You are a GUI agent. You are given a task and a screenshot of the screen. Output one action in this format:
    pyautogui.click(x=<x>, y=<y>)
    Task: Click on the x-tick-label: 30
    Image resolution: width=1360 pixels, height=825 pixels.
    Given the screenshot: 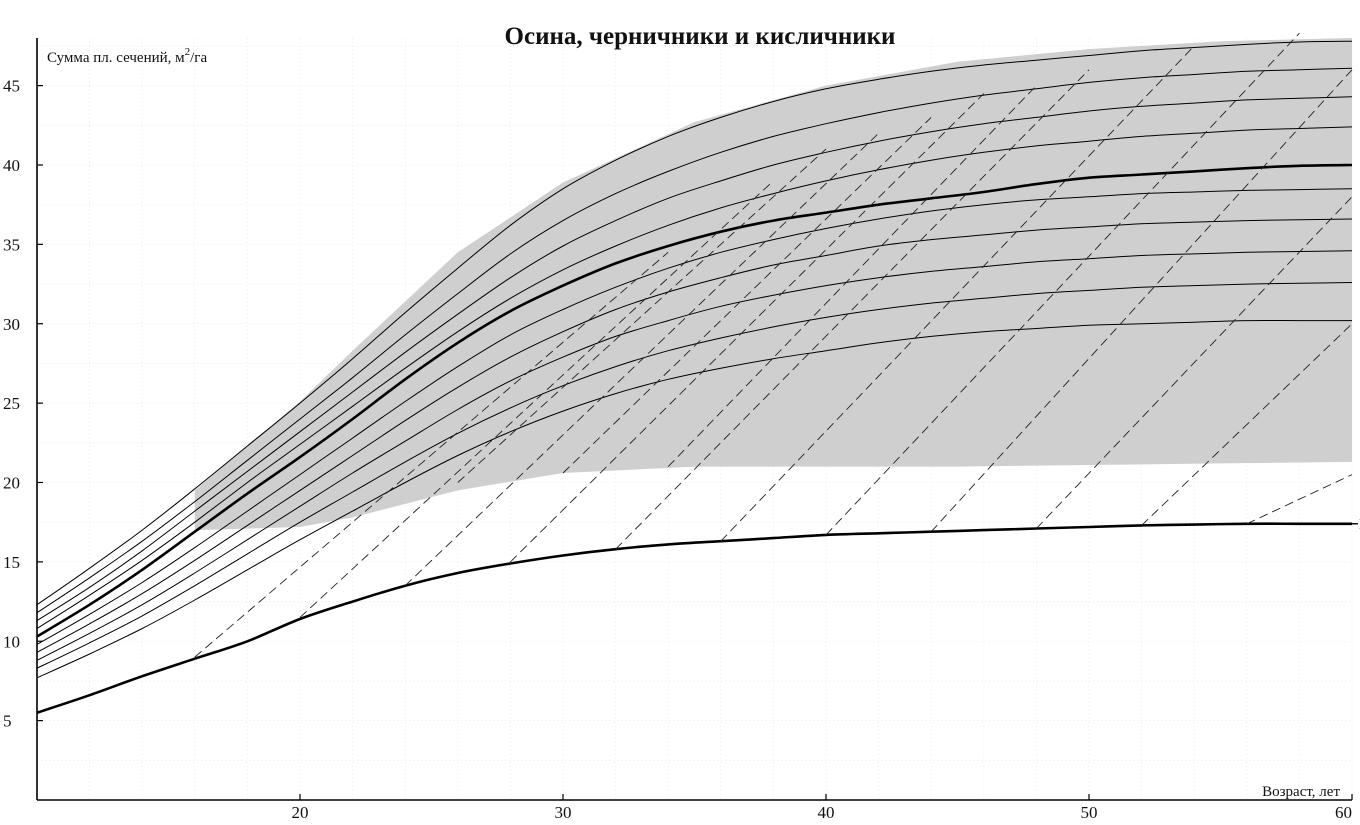 What is the action you would take?
    pyautogui.click(x=563, y=812)
    